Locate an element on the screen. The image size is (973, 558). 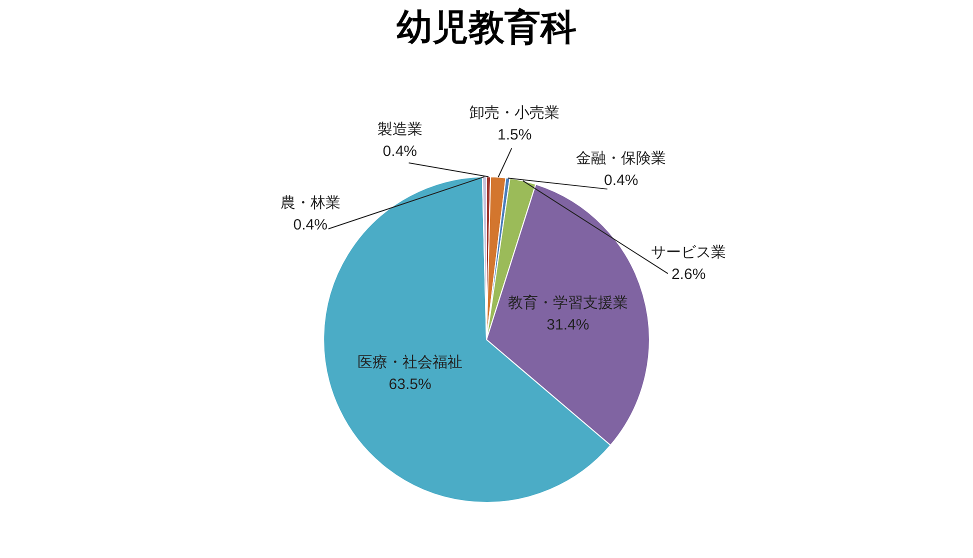
slice-label: 教育・学習支援業 is located at coordinates (568, 303).